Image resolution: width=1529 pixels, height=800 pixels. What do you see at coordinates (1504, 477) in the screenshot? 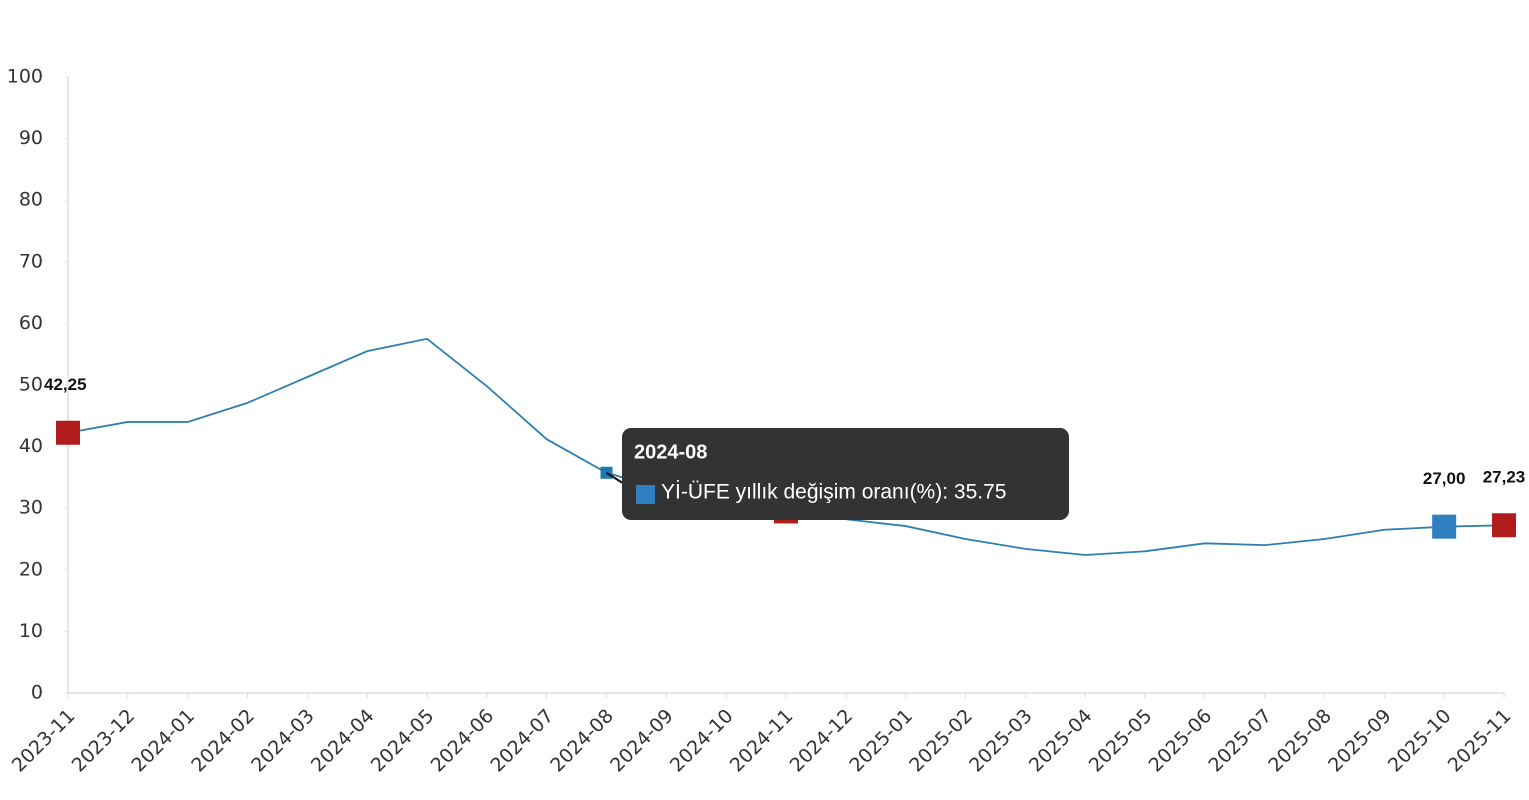
I see `data-label: 27,23` at bounding box center [1504, 477].